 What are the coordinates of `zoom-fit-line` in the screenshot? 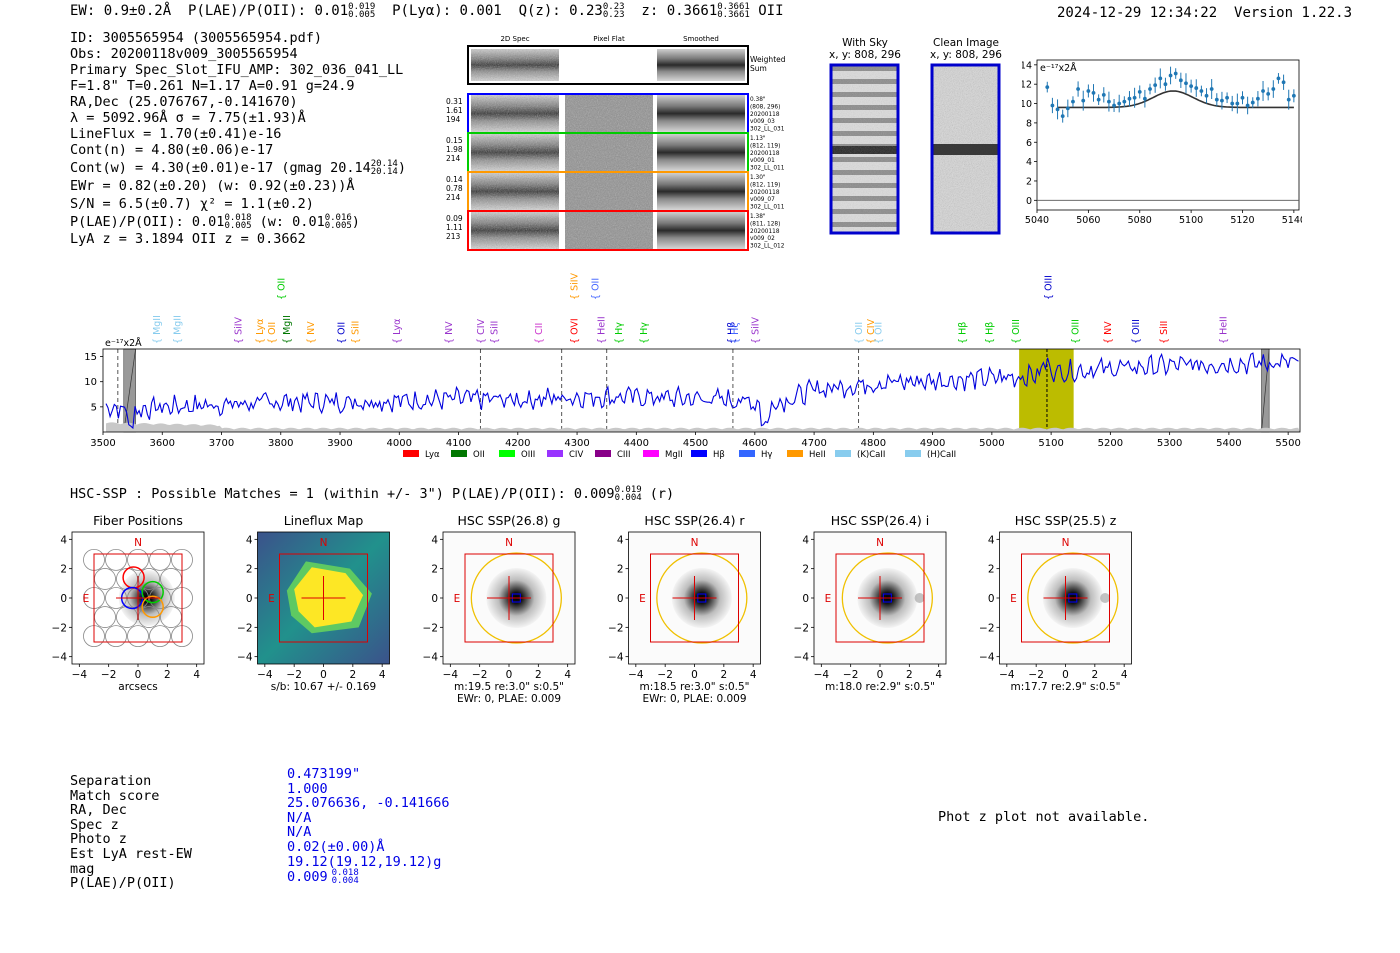 It's located at (1175, 99).